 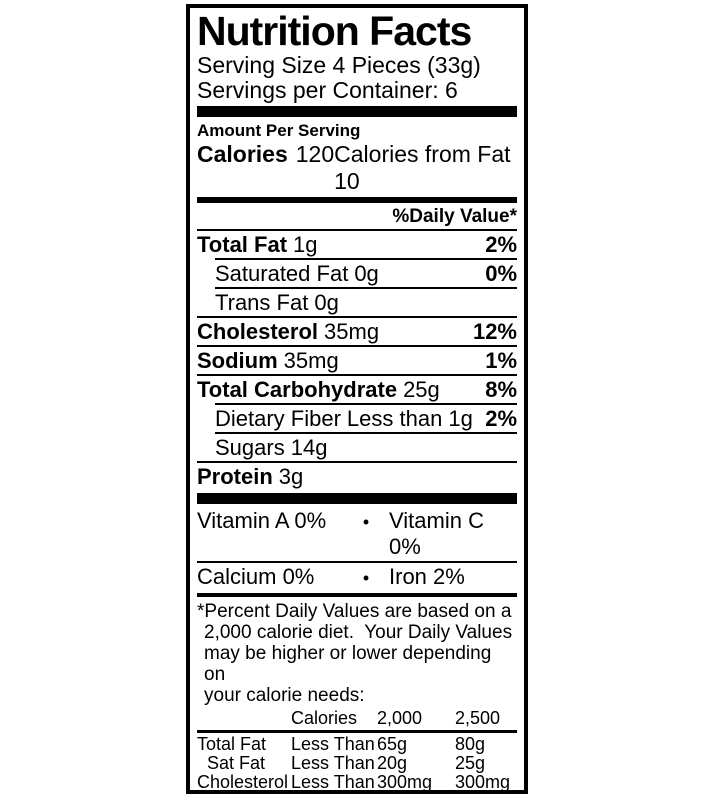 What do you see at coordinates (256, 576) in the screenshot?
I see `micronutrient-left: Calcium 0%` at bounding box center [256, 576].